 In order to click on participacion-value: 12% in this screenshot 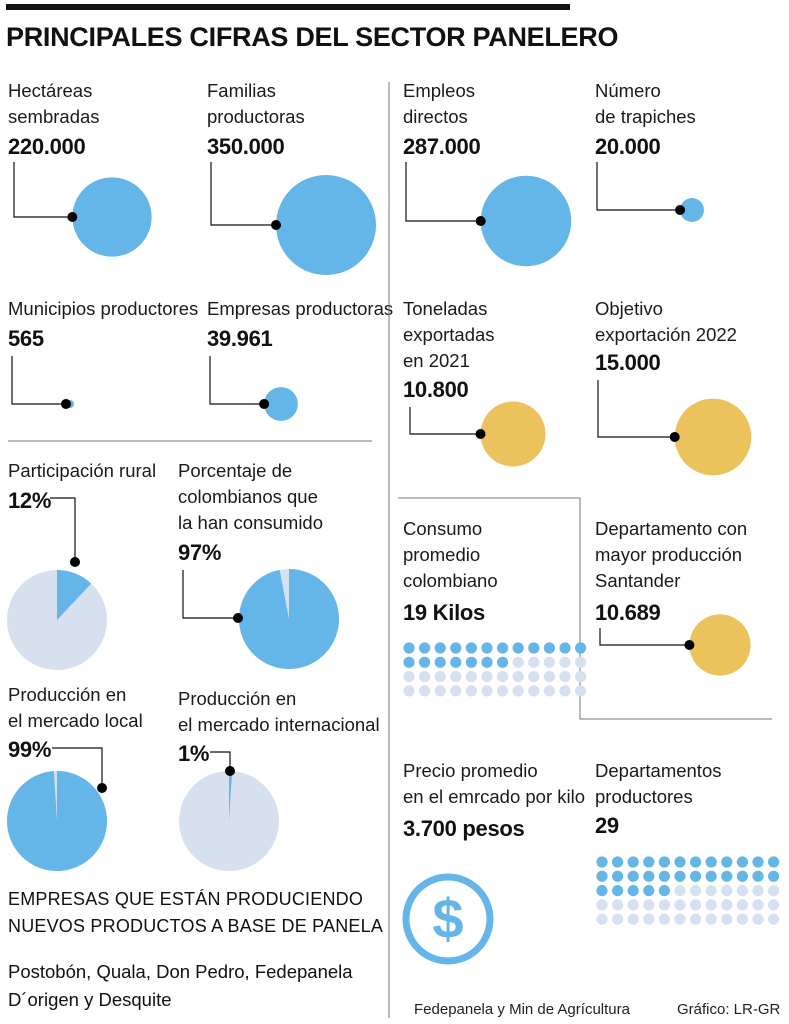, I will do `click(30, 500)`.